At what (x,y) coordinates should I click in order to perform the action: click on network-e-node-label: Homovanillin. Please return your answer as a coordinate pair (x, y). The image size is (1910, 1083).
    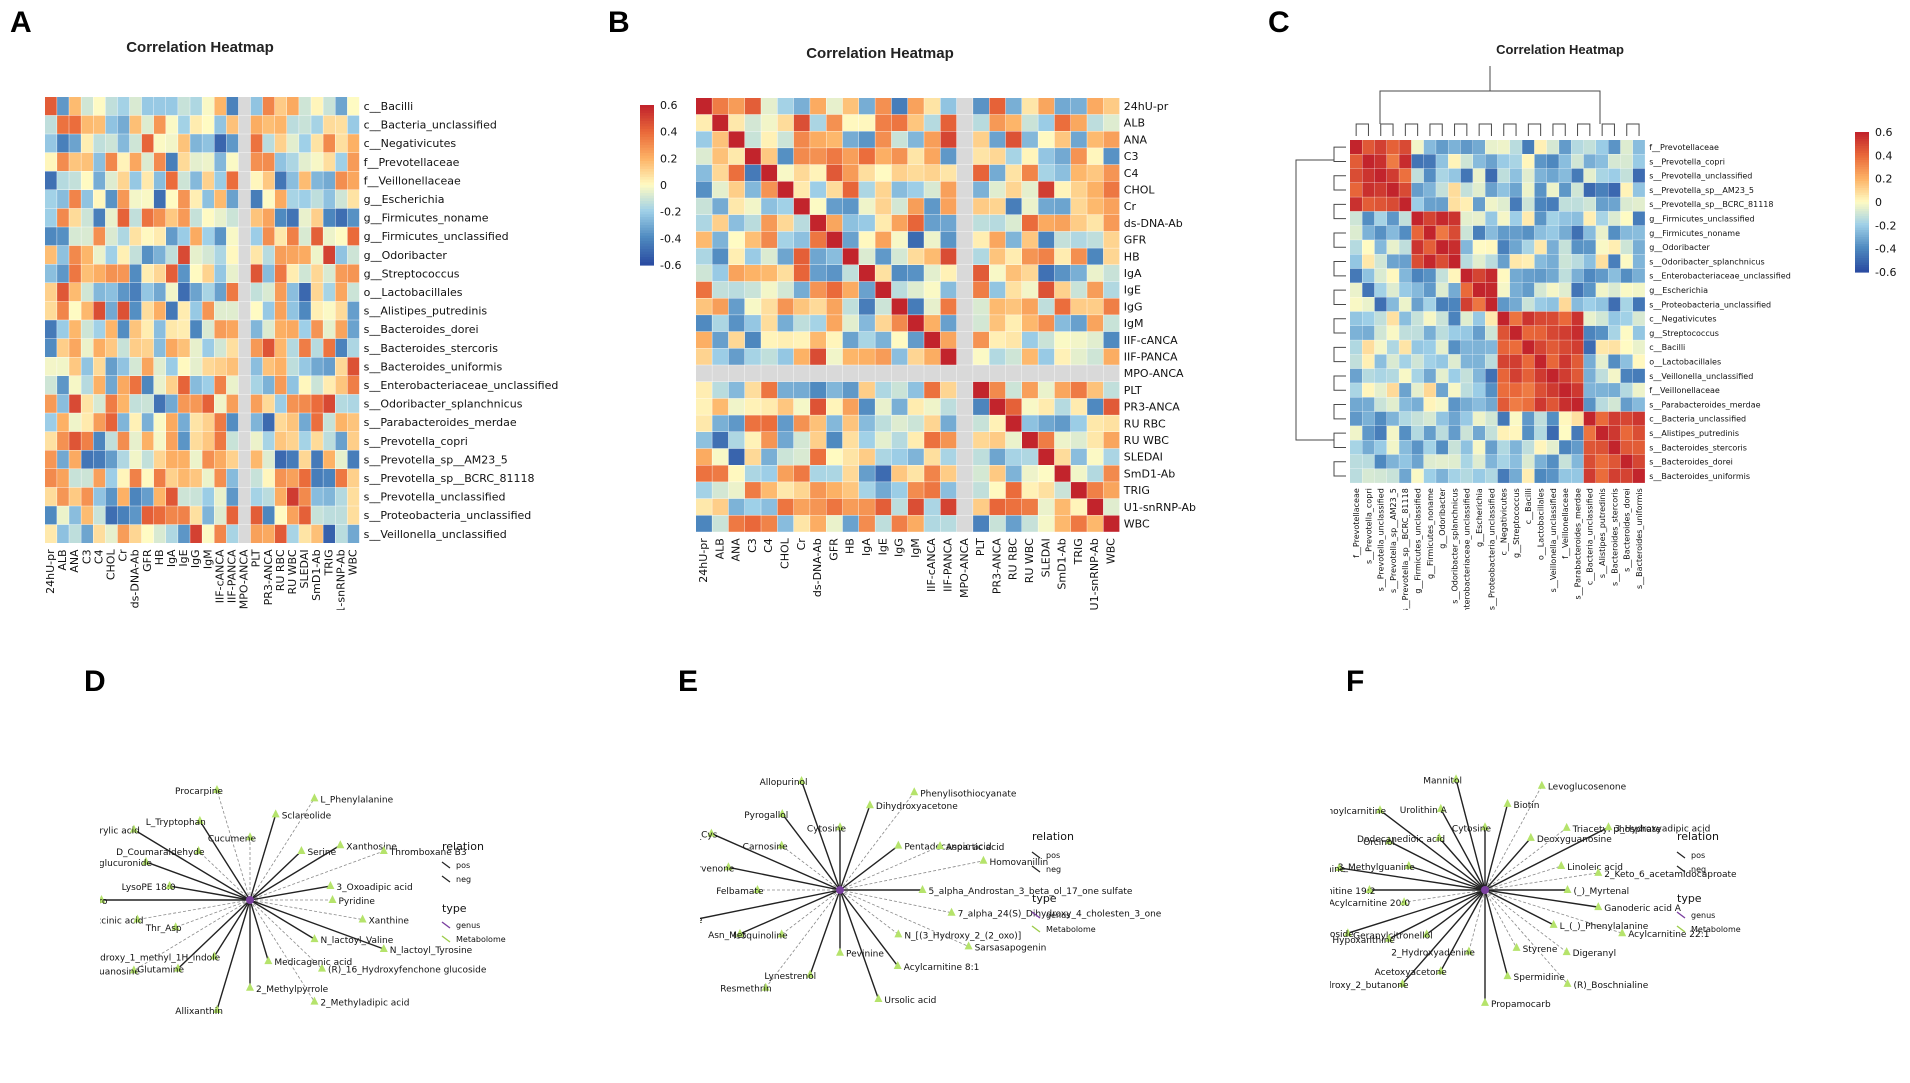
    Looking at the image, I should click on (1018, 863).